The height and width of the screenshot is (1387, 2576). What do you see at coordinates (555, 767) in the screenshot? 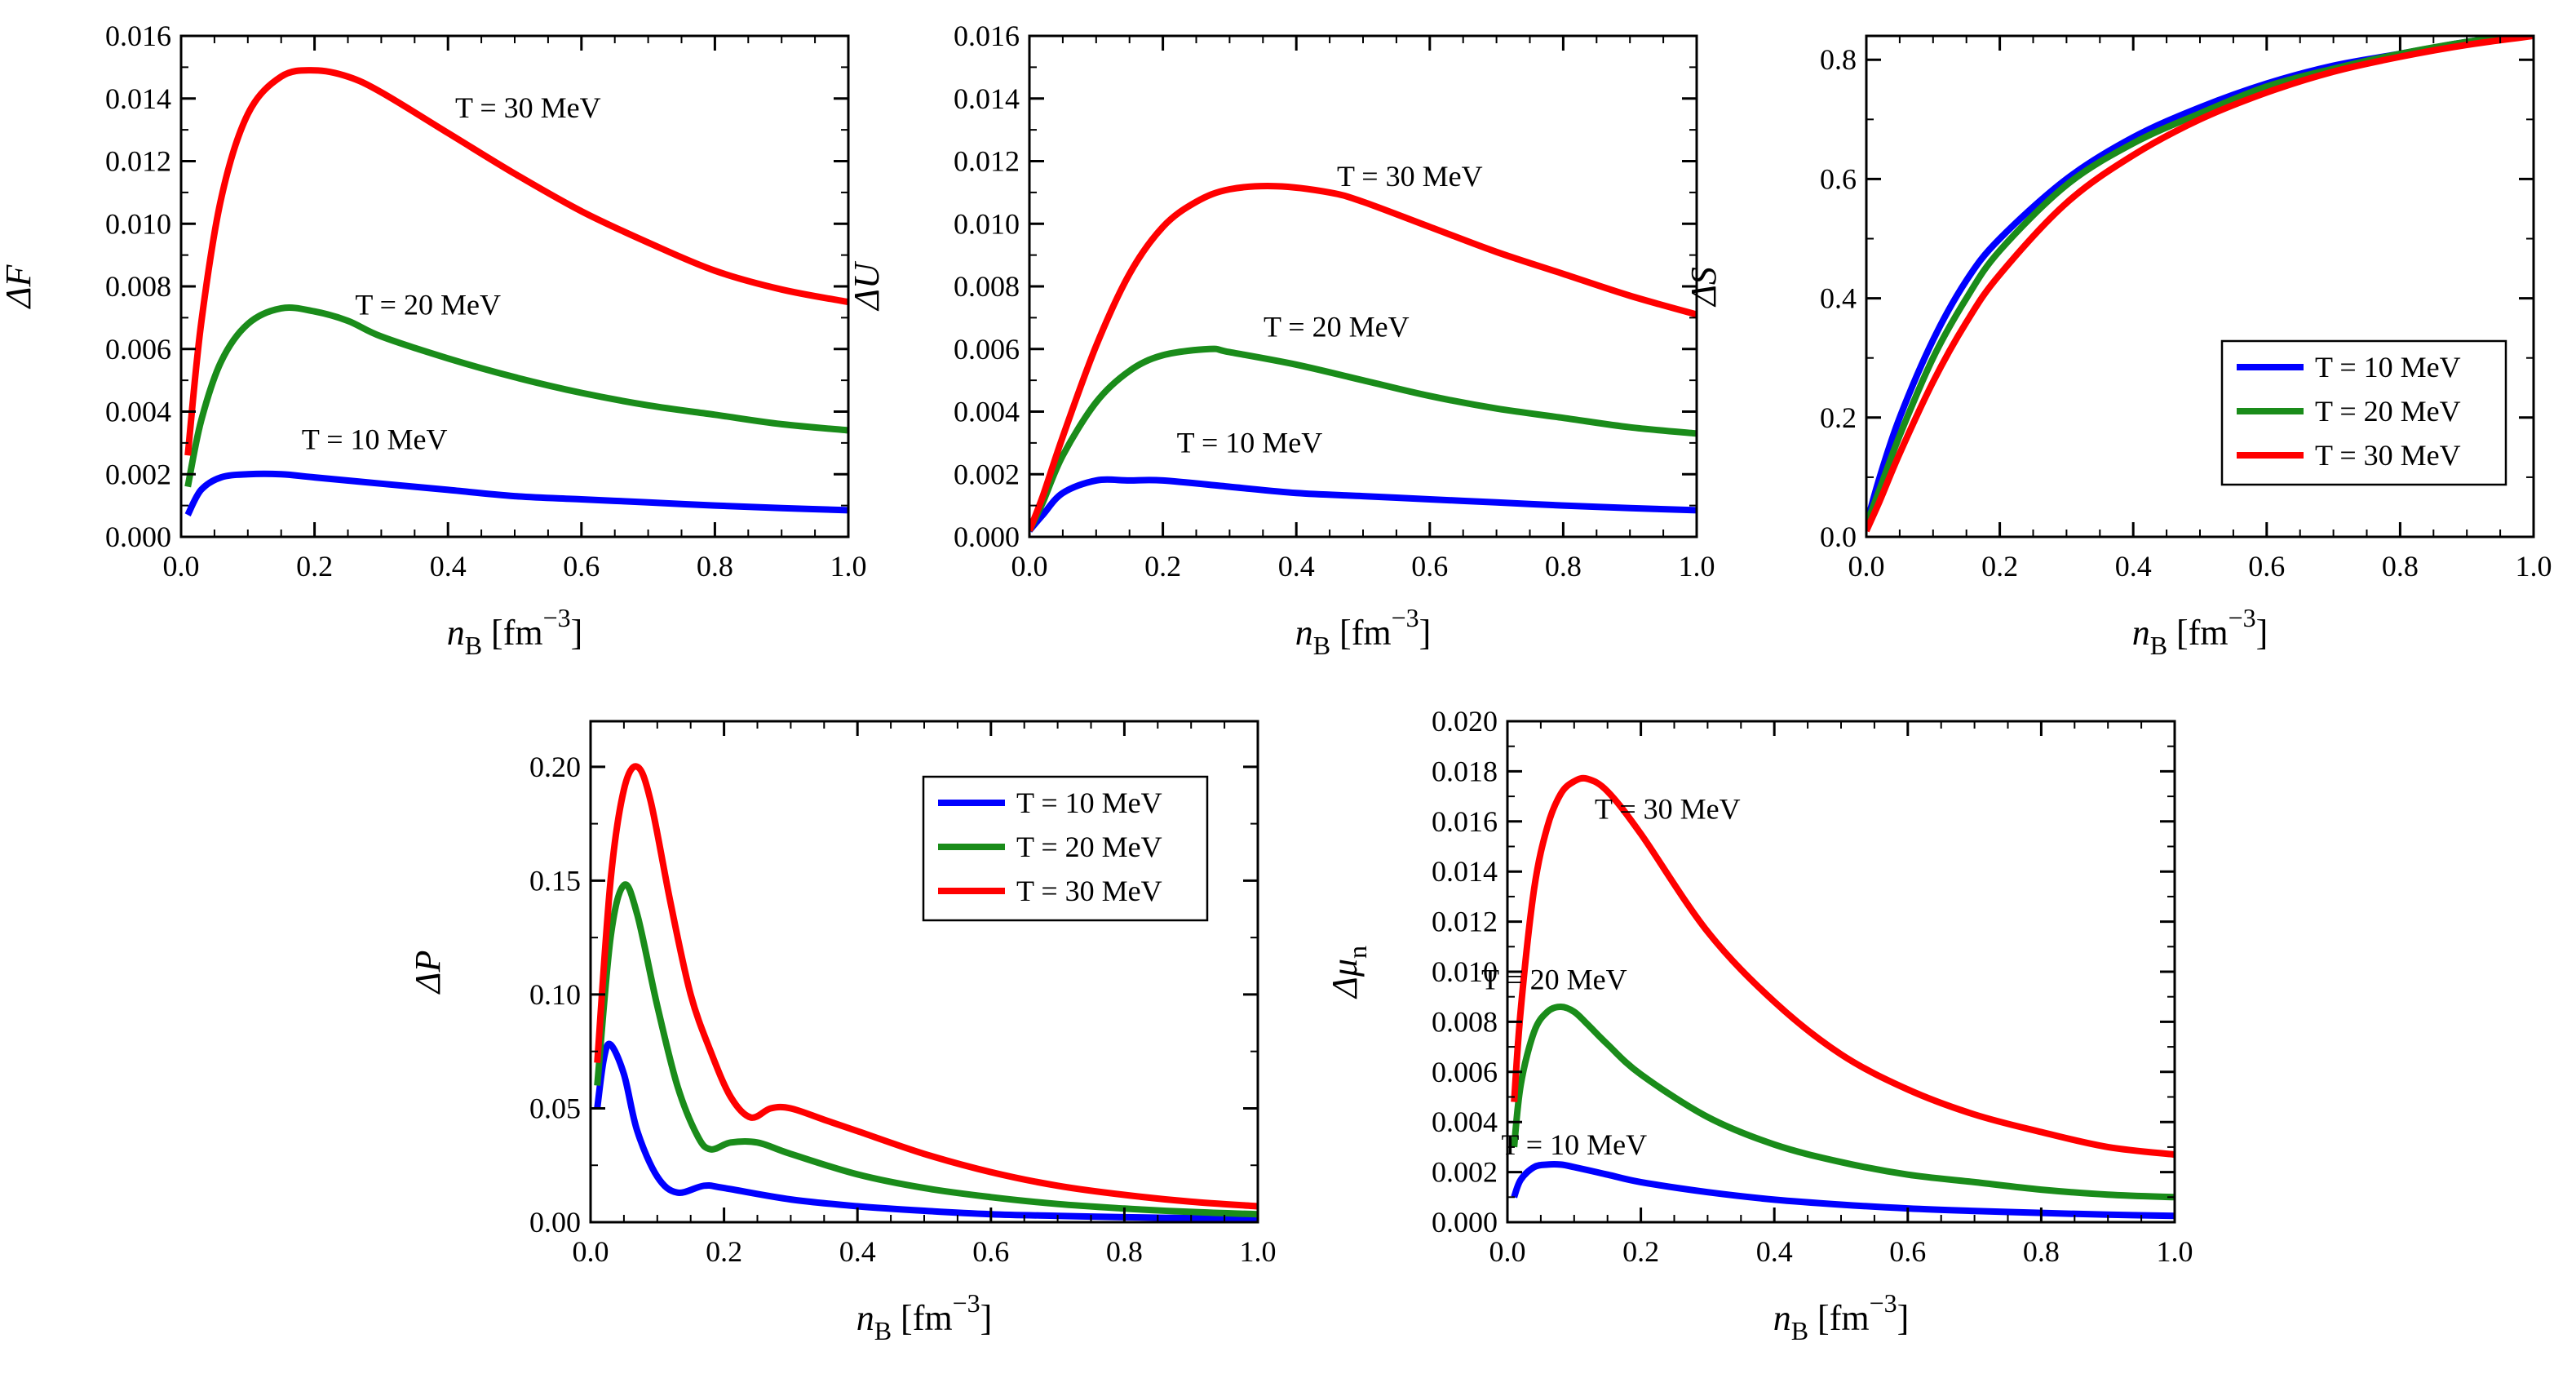
I see `y-tick-label: 0.20` at bounding box center [555, 767].